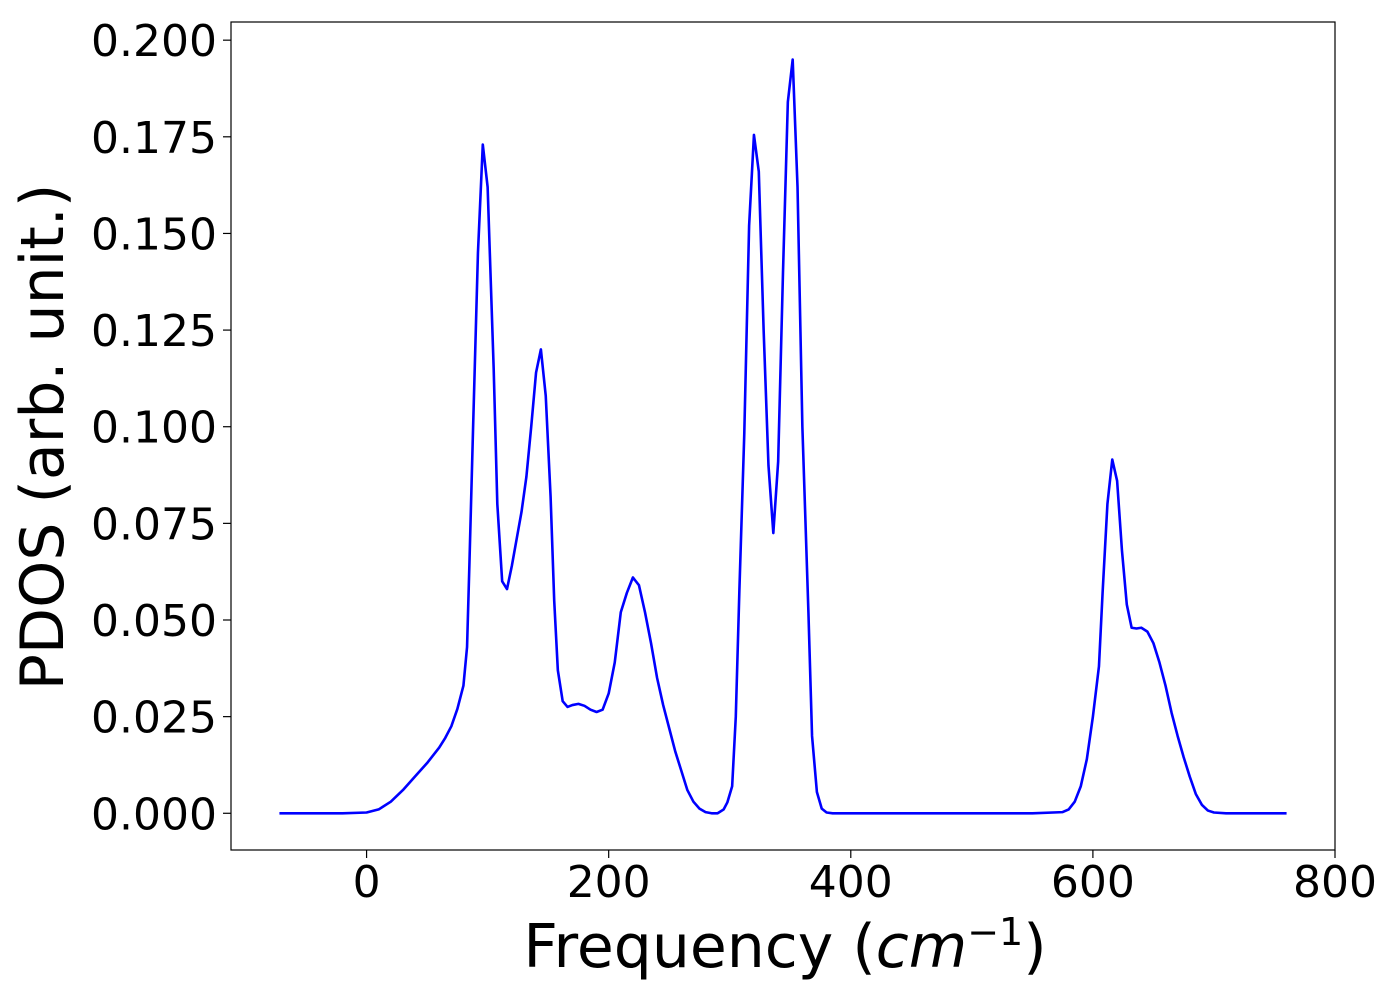 Image resolution: width=1400 pixels, height=1000 pixels. I want to click on y-tick-label: 0.050, so click(154, 621).